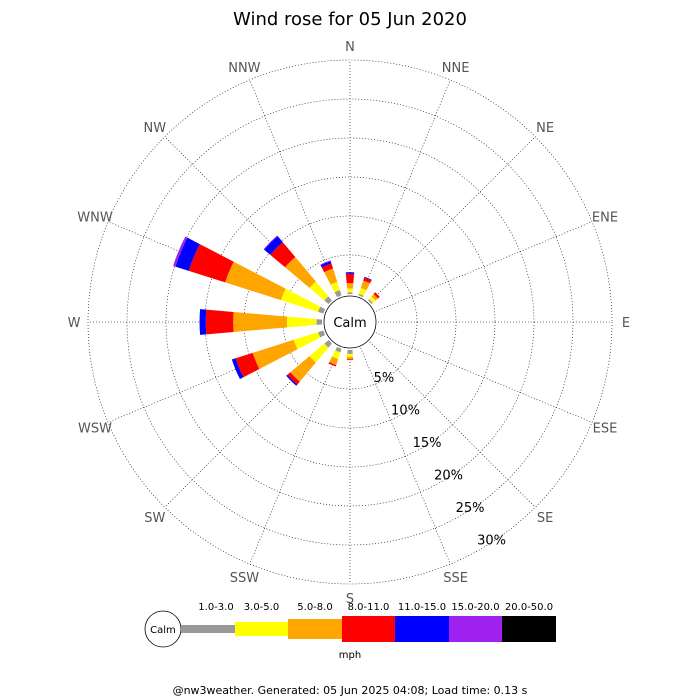 The image size is (700, 700). I want to click on direction-label-nne: NNE, so click(456, 68).